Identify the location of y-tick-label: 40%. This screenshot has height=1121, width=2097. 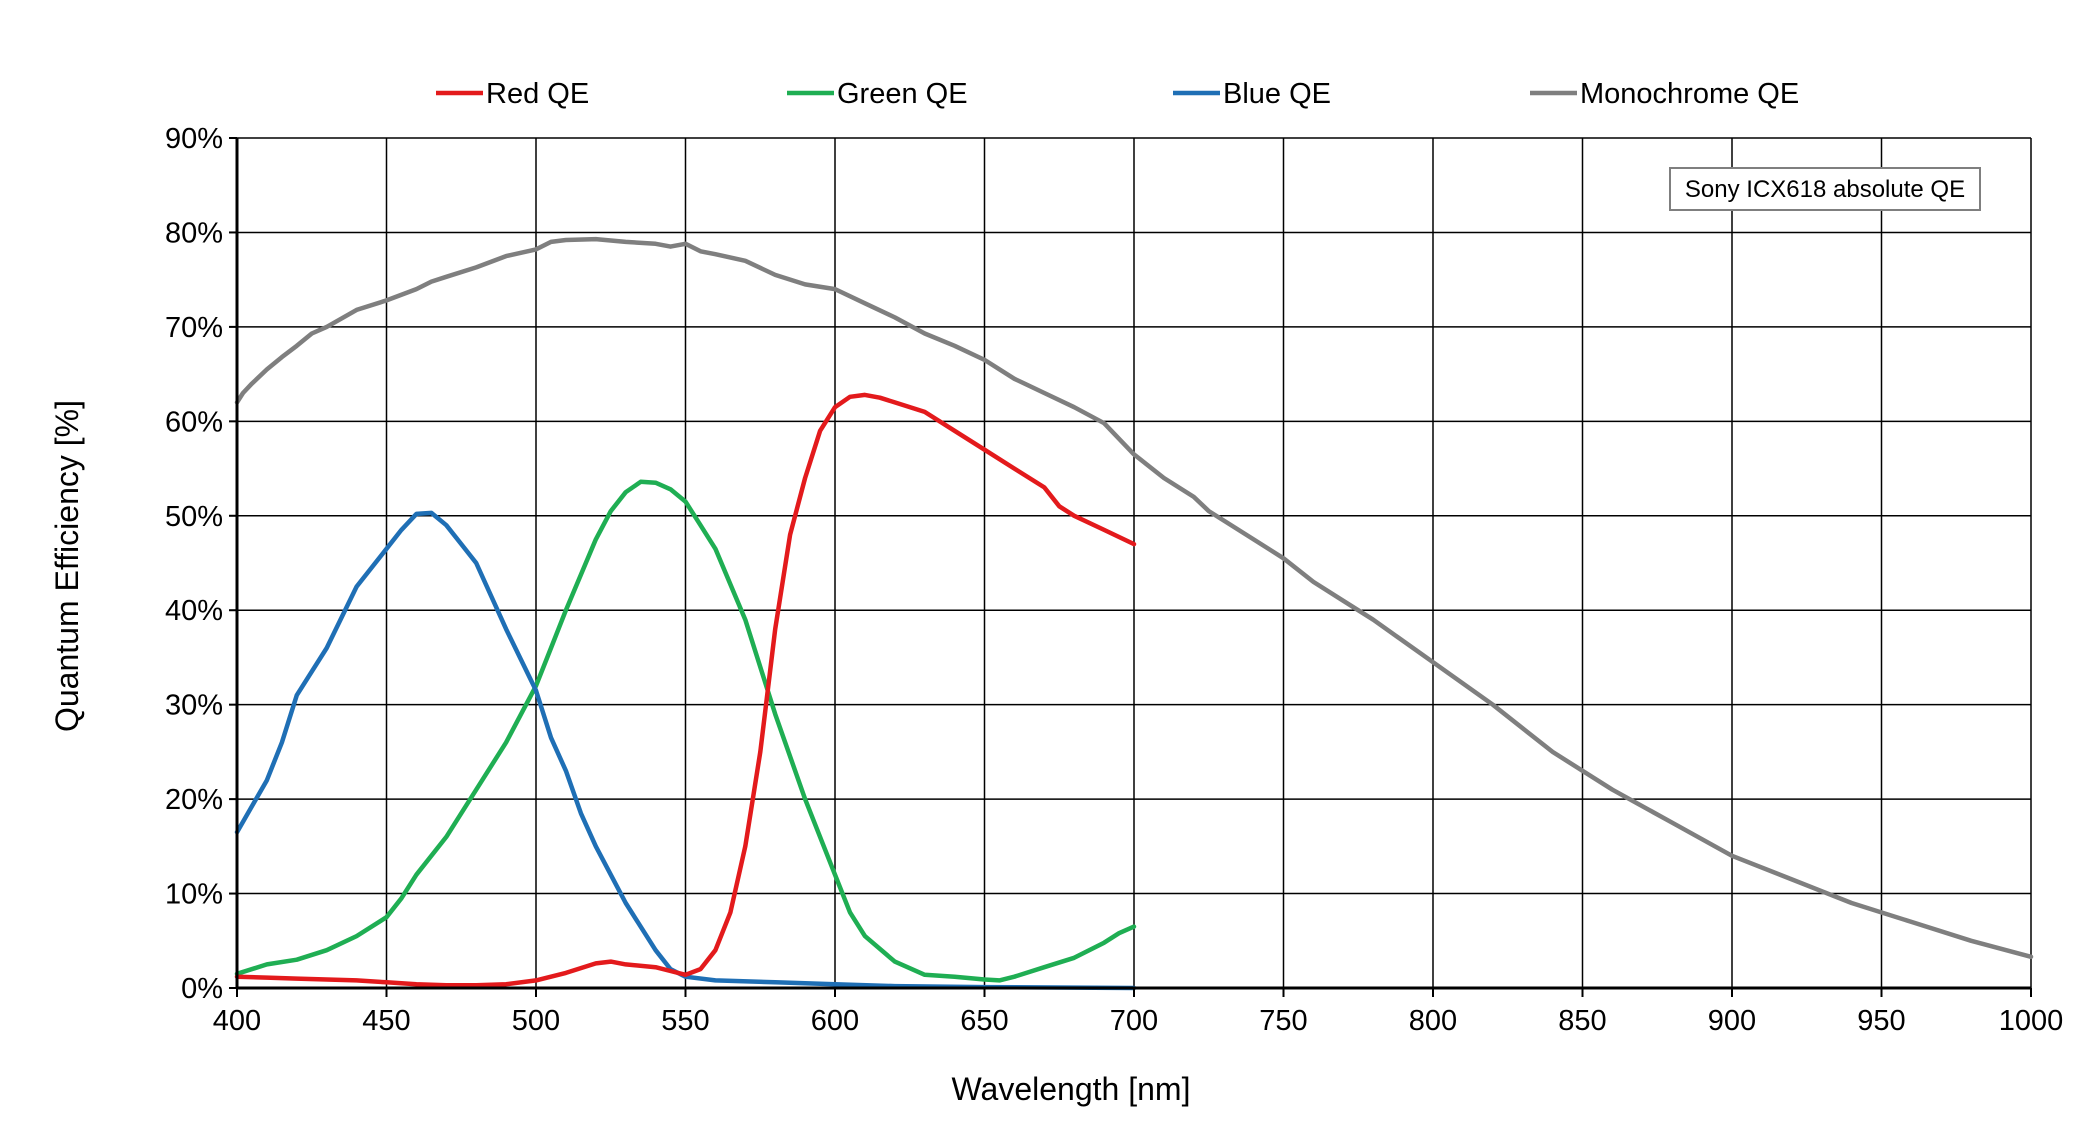
(194, 611).